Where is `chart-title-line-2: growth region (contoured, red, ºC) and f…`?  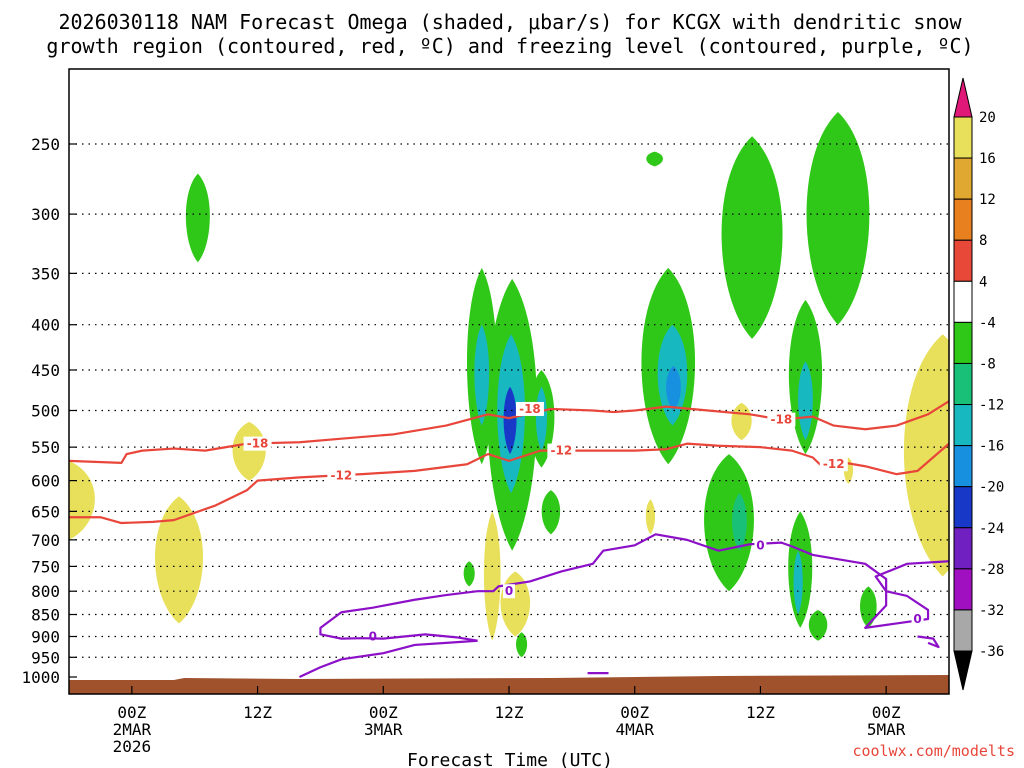 chart-title-line-2: growth region (contoured, red, ºC) and f… is located at coordinates (509, 46).